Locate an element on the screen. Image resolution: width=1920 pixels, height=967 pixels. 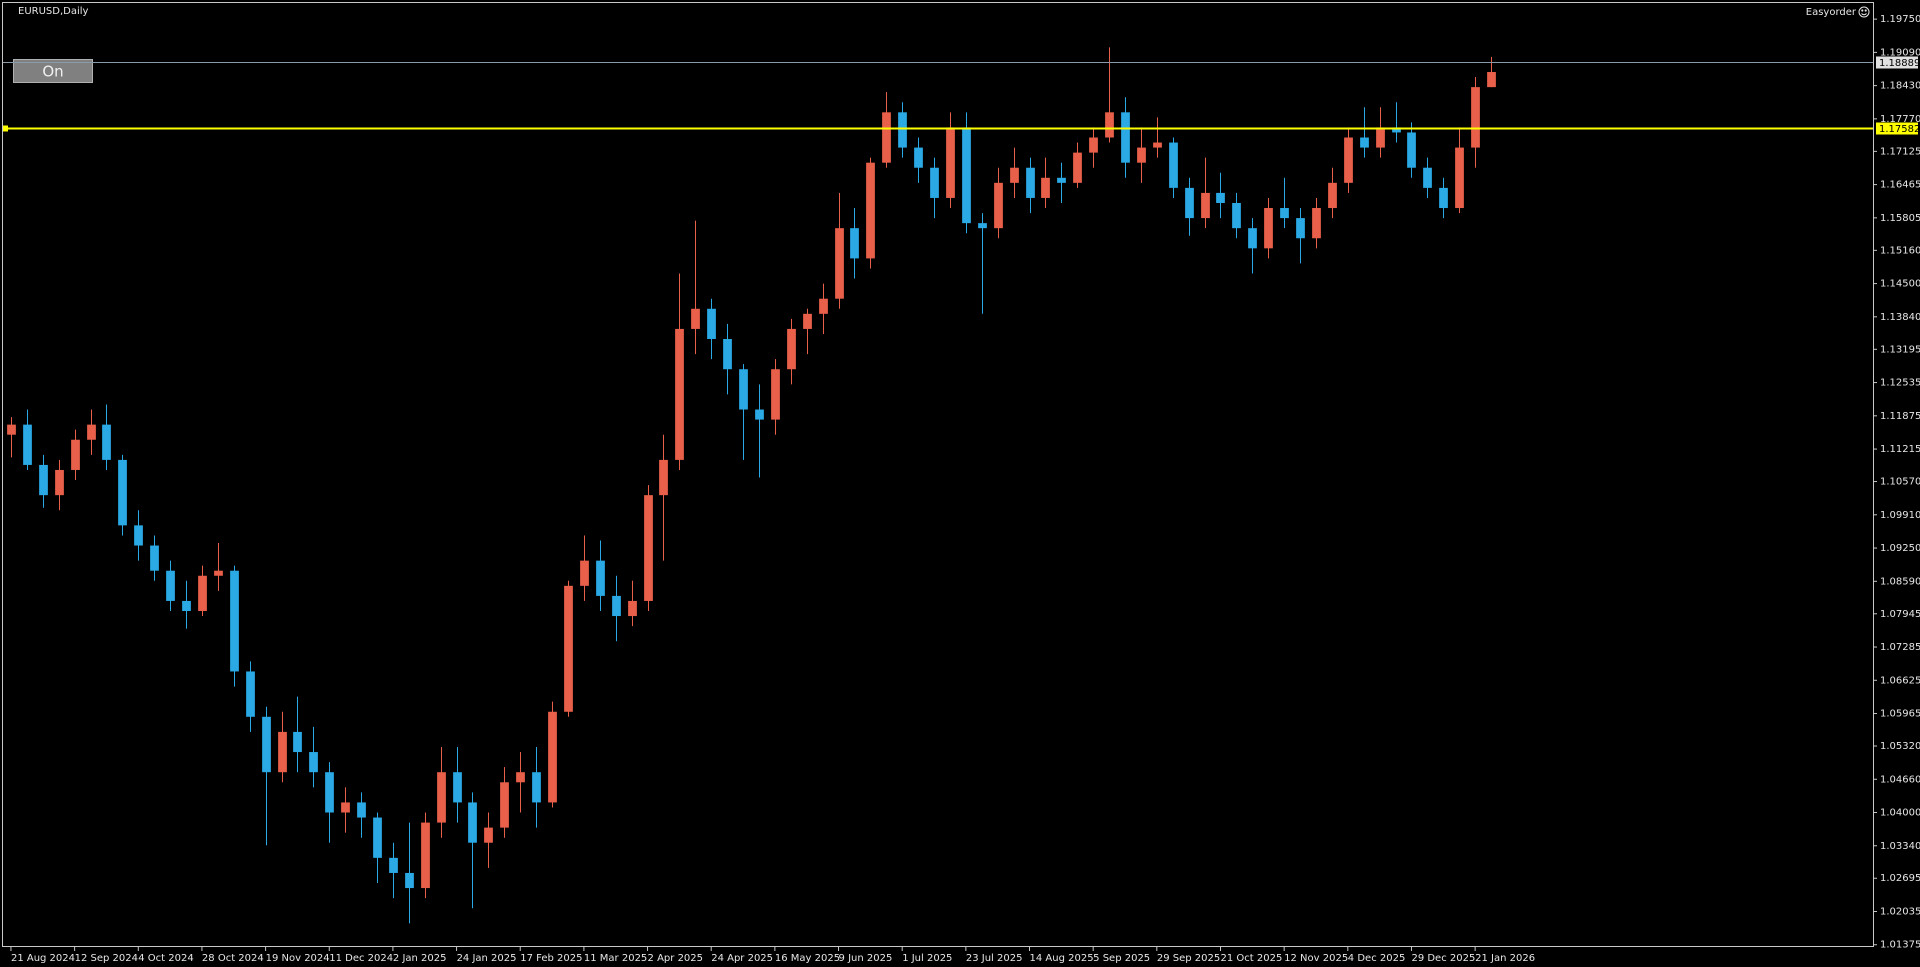
y-tick-label: 1.15805 is located at coordinates (1900, 218).